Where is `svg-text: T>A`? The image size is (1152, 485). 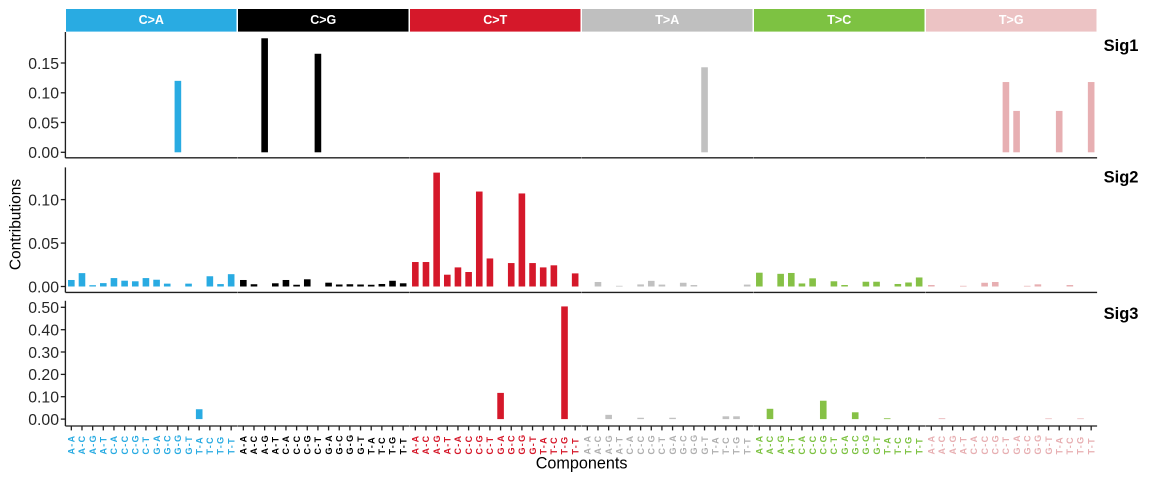
svg-text: T>A is located at coordinates (667, 20).